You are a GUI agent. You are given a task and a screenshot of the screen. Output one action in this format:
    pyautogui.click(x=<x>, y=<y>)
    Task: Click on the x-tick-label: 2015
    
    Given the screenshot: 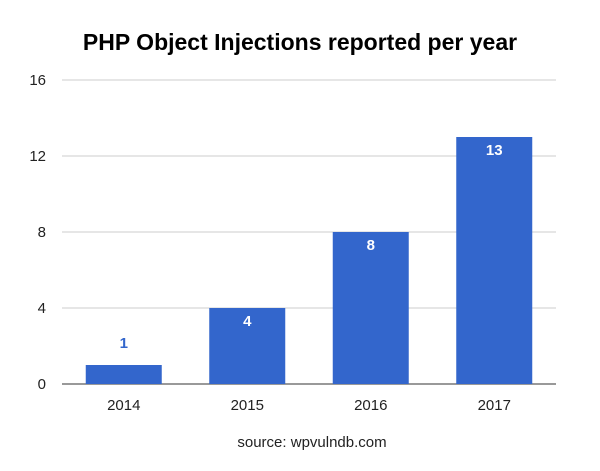 What is the action you would take?
    pyautogui.click(x=247, y=405)
    